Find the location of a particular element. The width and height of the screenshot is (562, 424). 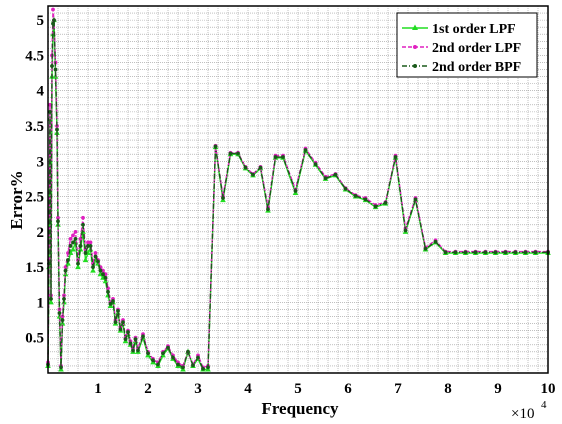

y-axis-label: Error% is located at coordinates (16, 199).